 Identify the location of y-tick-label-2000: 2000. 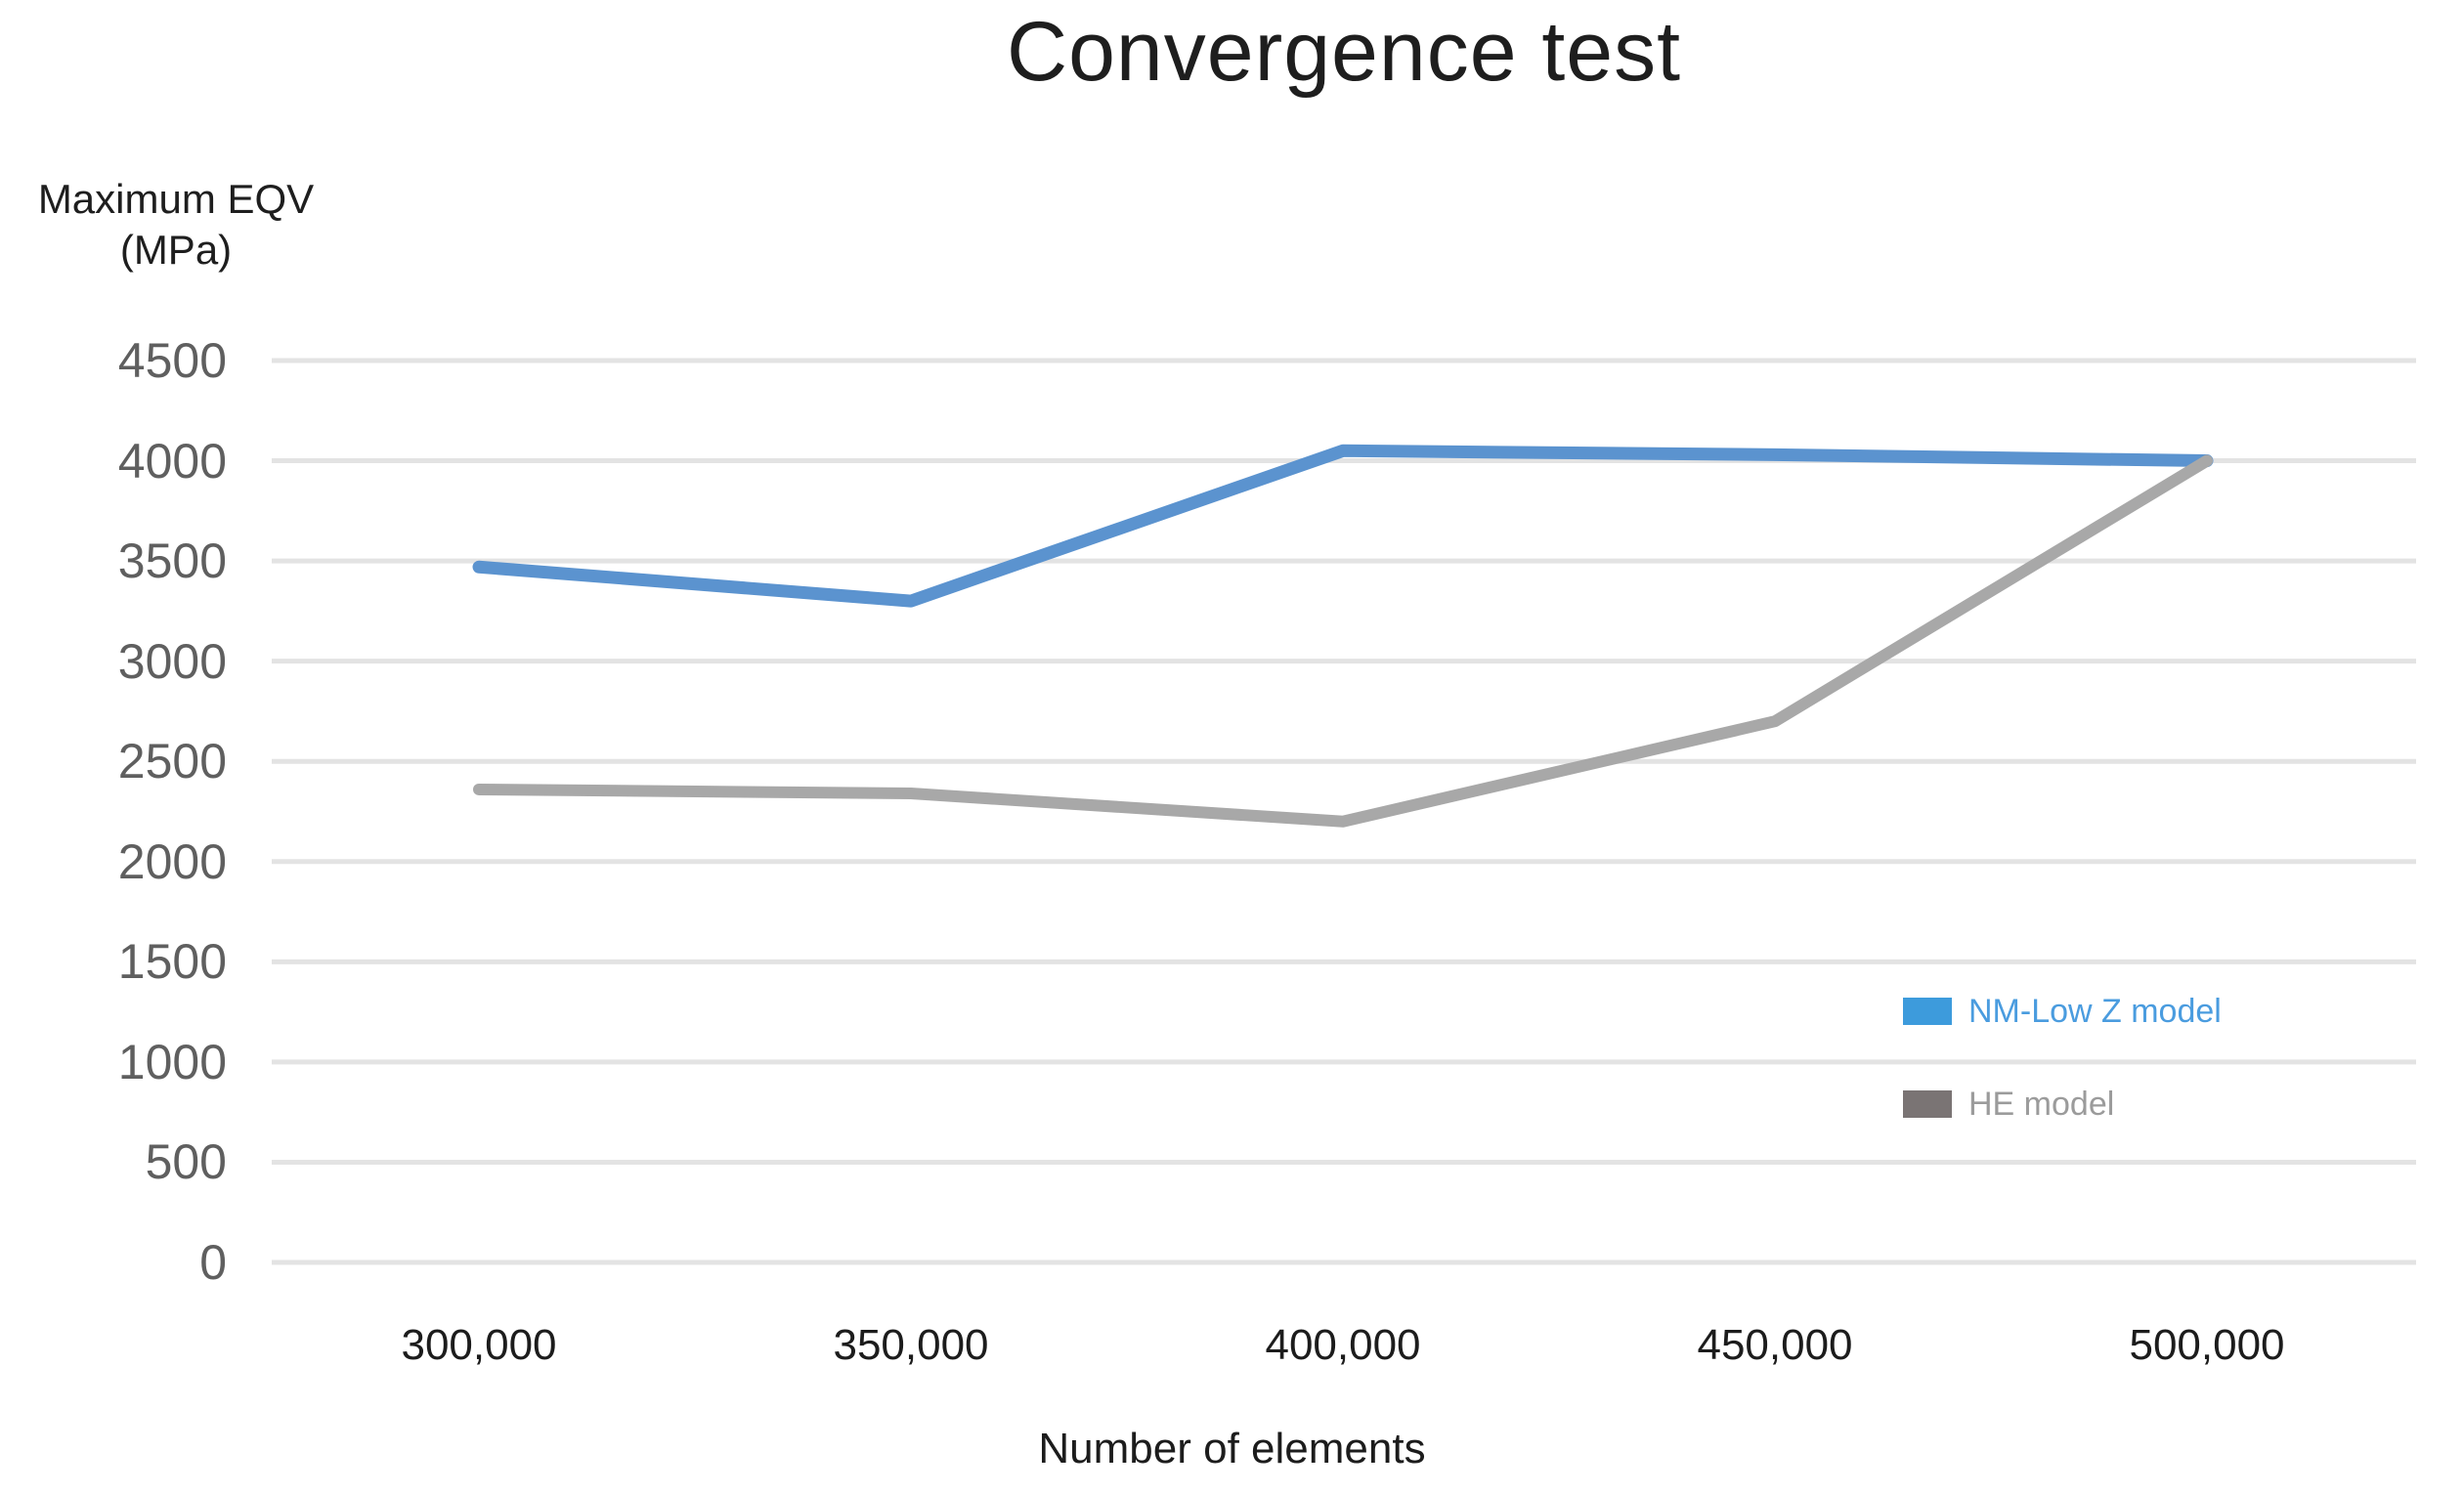
(172, 861).